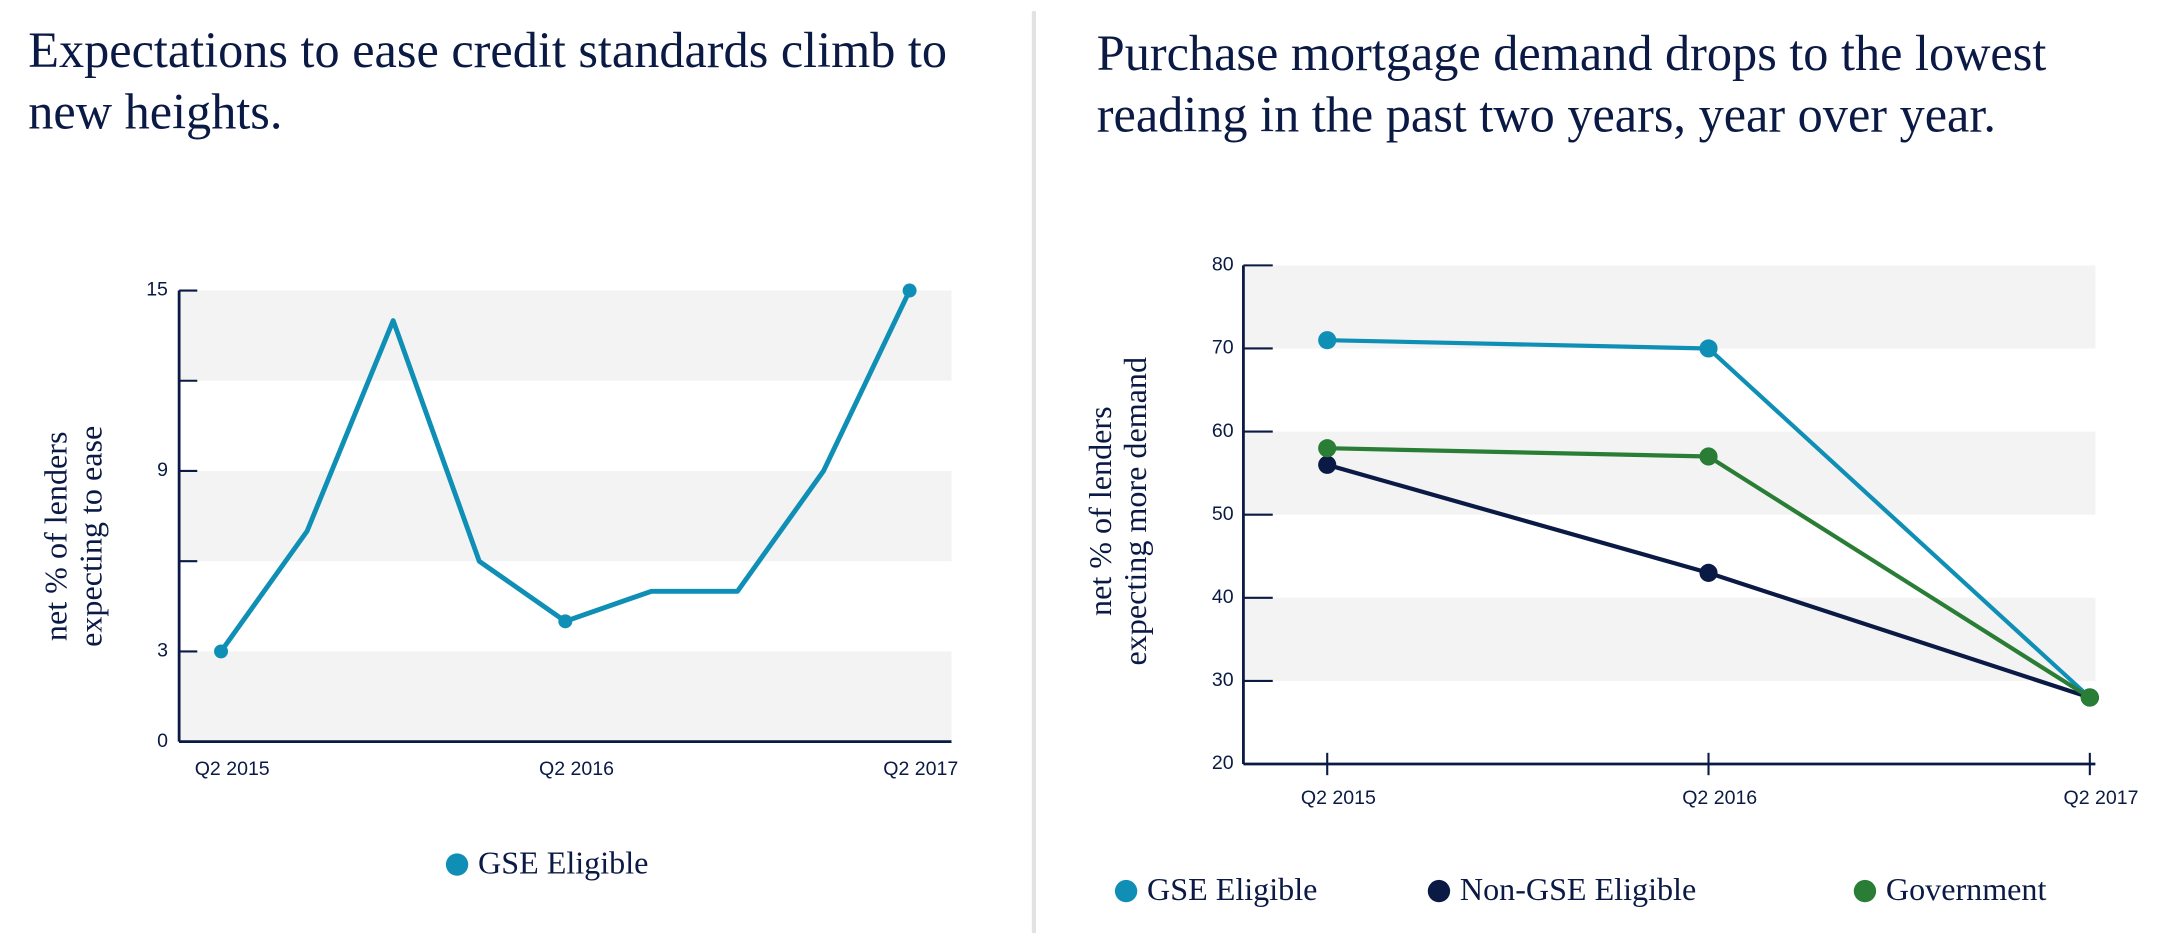 The width and height of the screenshot is (2160, 933). What do you see at coordinates (1223, 680) in the screenshot?
I see `y-tick-label: 30` at bounding box center [1223, 680].